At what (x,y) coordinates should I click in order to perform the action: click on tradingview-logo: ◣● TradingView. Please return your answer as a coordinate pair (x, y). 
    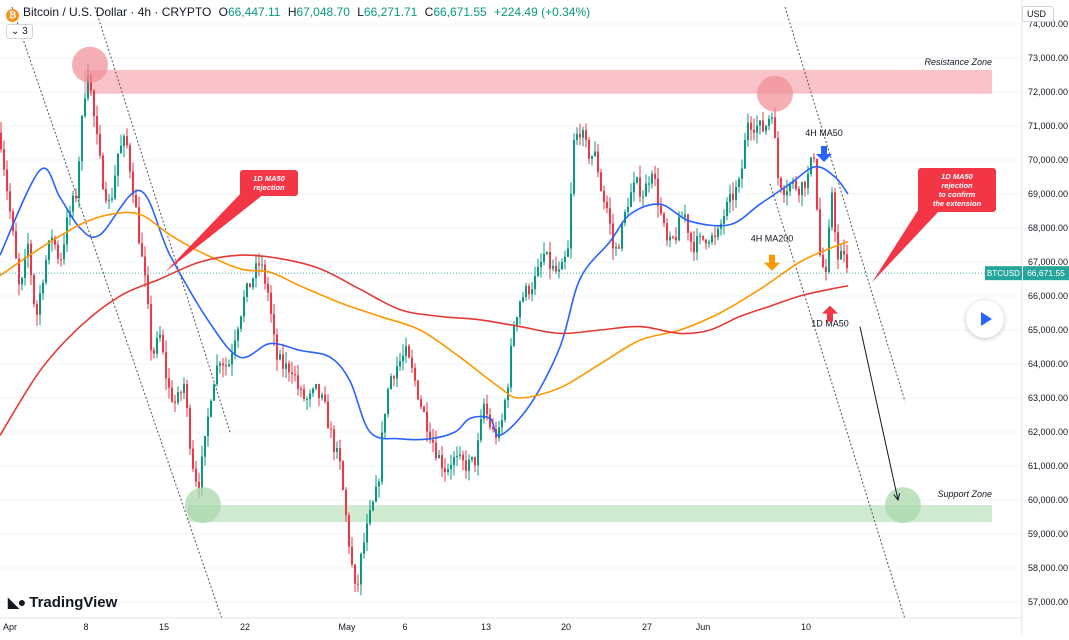
    Looking at the image, I should click on (62, 602).